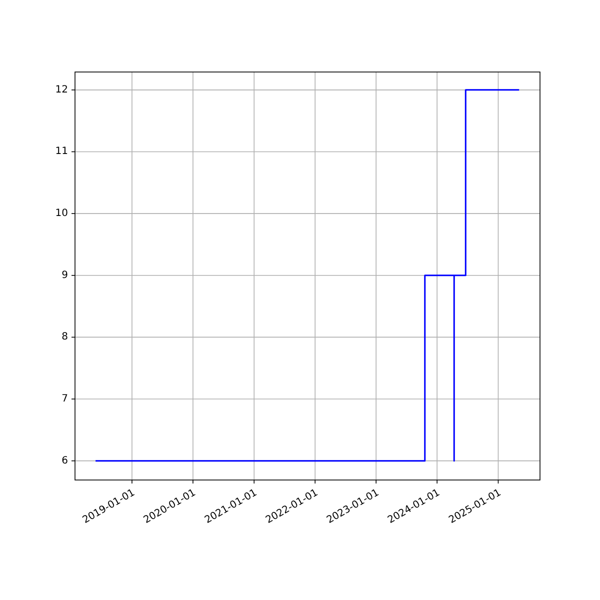  Describe the element at coordinates (65, 275) in the screenshot. I see `y-tick-label: 9` at that location.